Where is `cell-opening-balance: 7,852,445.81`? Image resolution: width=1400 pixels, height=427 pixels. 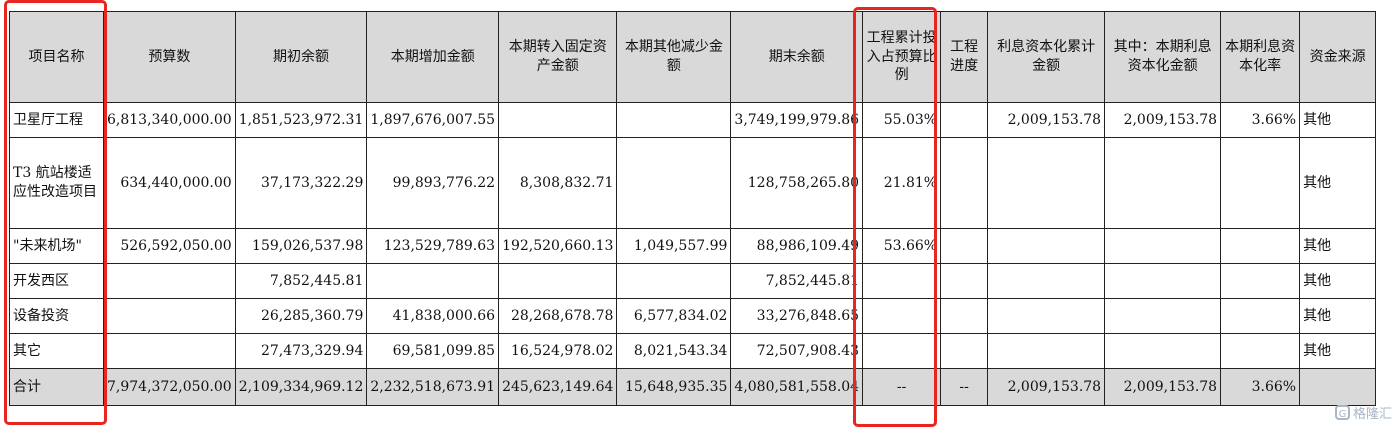 cell-opening-balance: 7,852,445.81 is located at coordinates (301, 281).